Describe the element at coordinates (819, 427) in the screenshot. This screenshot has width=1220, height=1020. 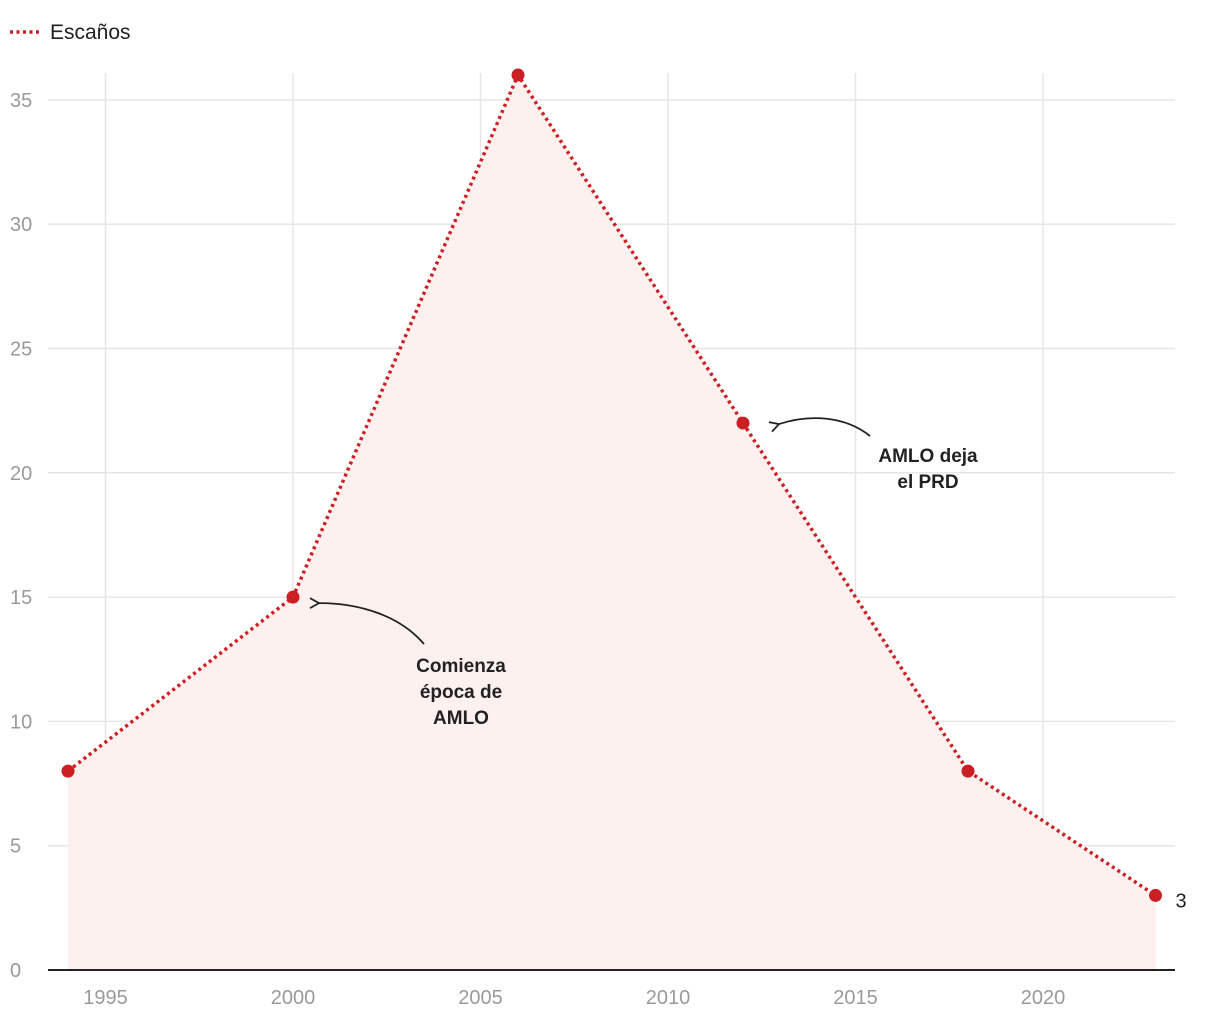
I see `annotation-arrow-prd` at that location.